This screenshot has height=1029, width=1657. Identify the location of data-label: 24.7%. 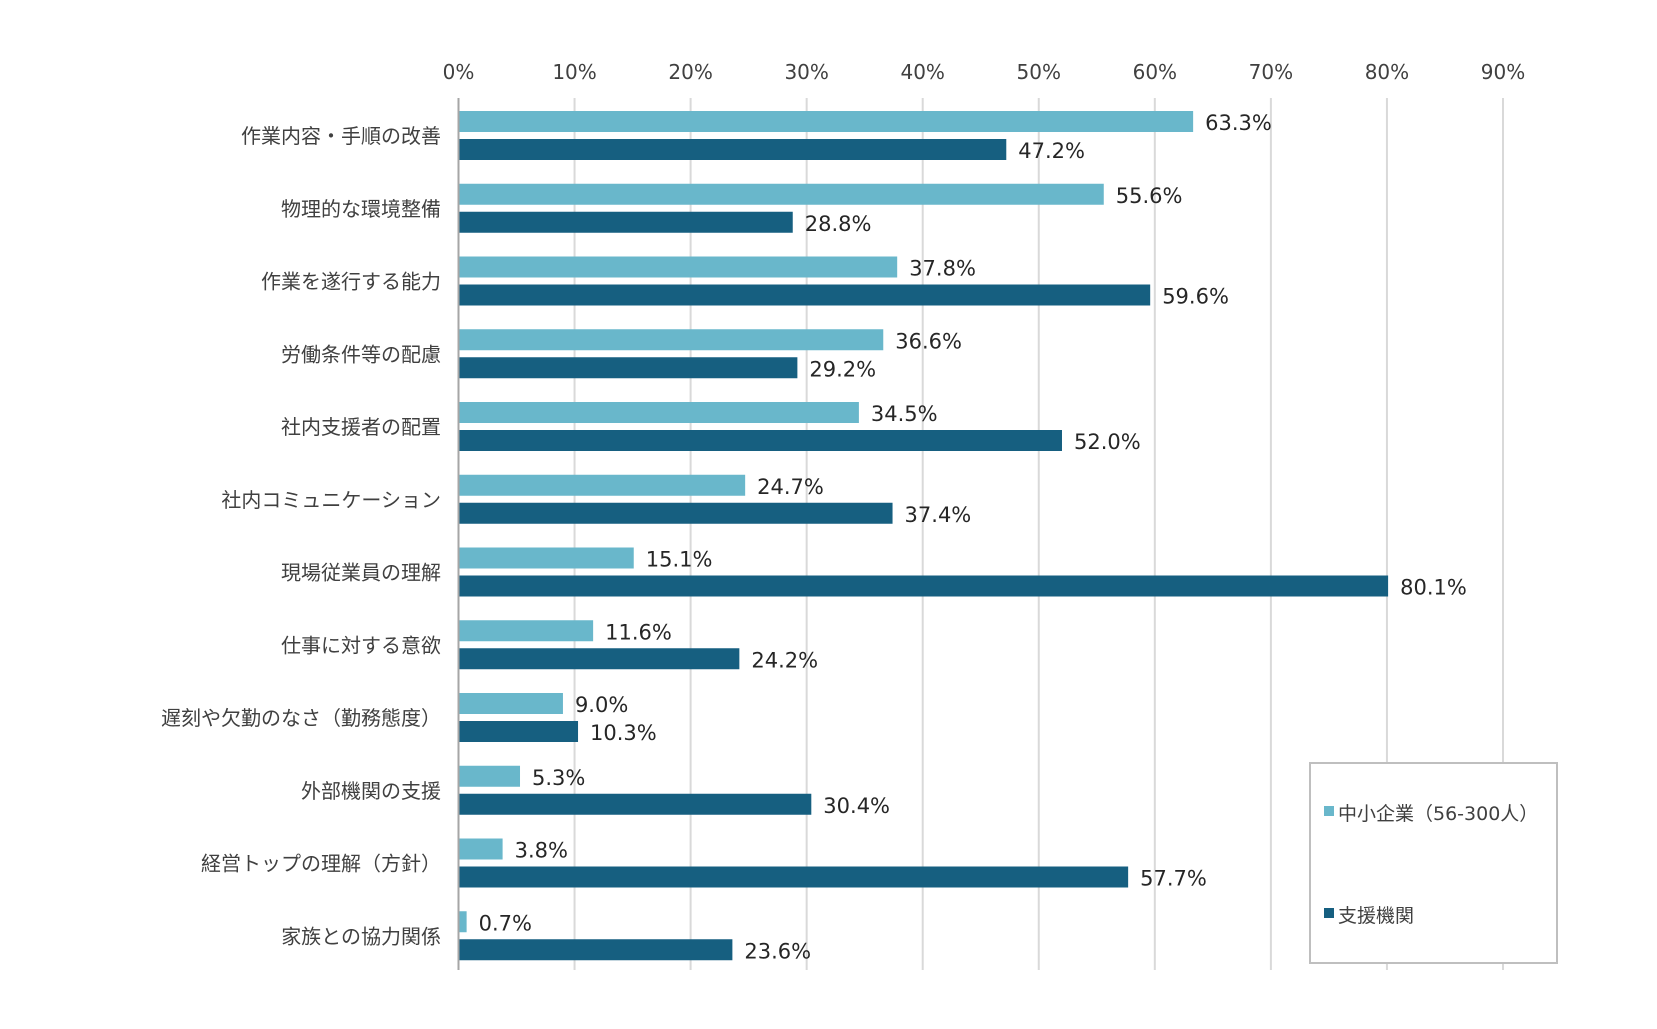
(790, 487).